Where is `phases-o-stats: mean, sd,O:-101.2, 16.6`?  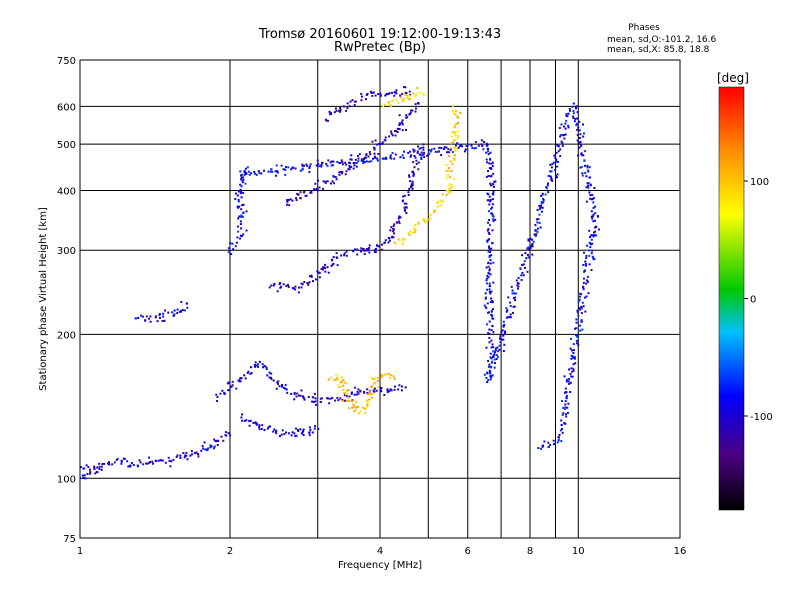
phases-o-stats: mean, sd,O:-101.2, 16.6 is located at coordinates (662, 40).